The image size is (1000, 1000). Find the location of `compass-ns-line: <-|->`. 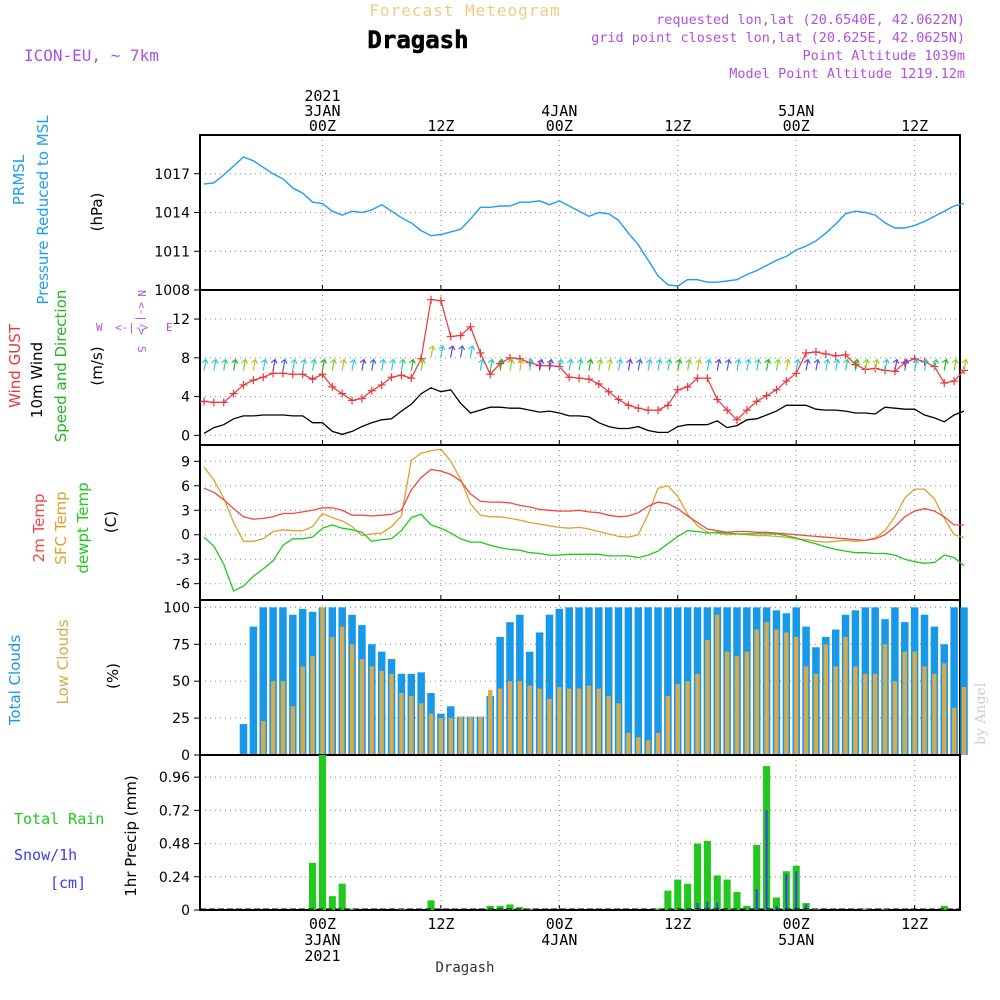

compass-ns-line: <-|-> is located at coordinates (141, 318).